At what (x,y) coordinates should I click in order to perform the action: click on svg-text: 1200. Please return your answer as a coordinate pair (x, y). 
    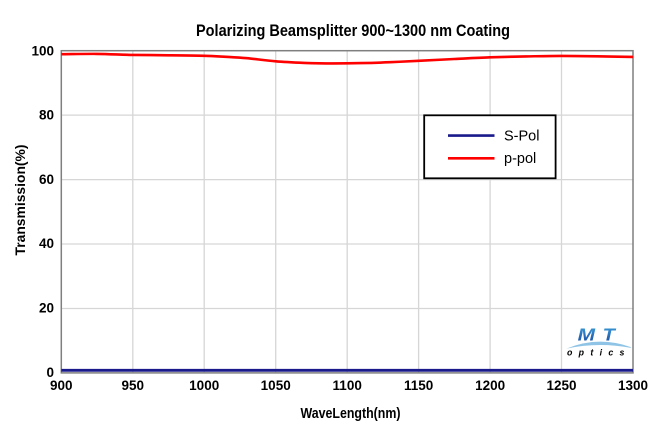
    Looking at the image, I should click on (490, 385).